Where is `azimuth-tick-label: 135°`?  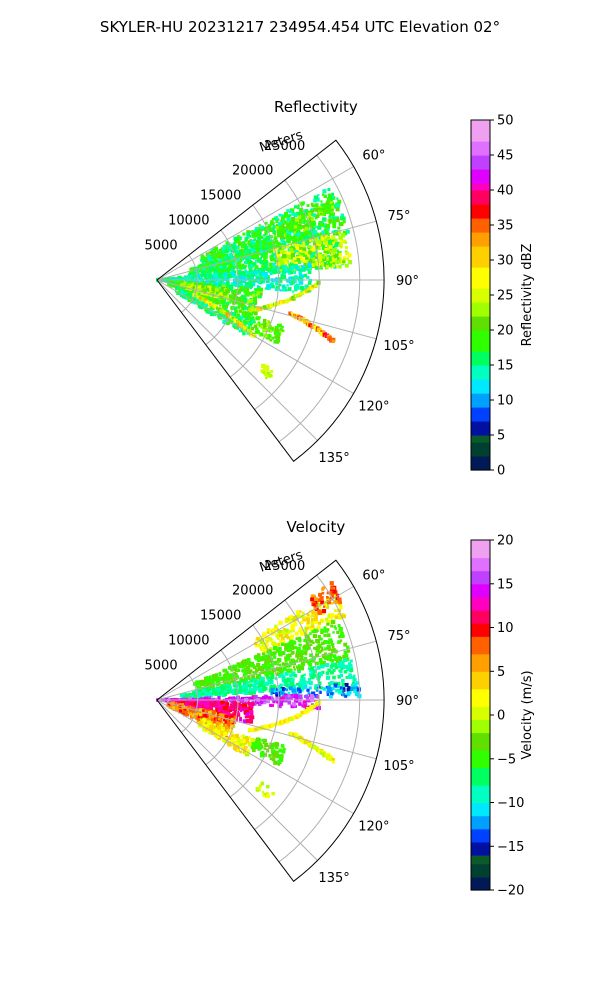
azimuth-tick-label: 135° is located at coordinates (333, 458).